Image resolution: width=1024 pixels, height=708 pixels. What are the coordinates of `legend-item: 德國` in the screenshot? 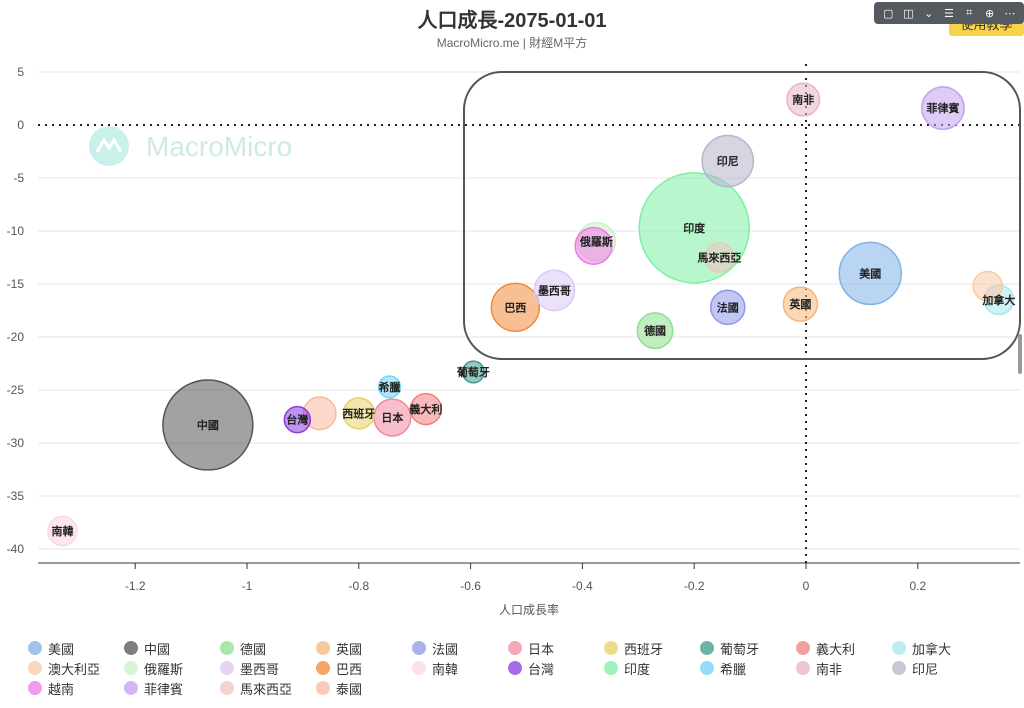 It's located at (268, 648).